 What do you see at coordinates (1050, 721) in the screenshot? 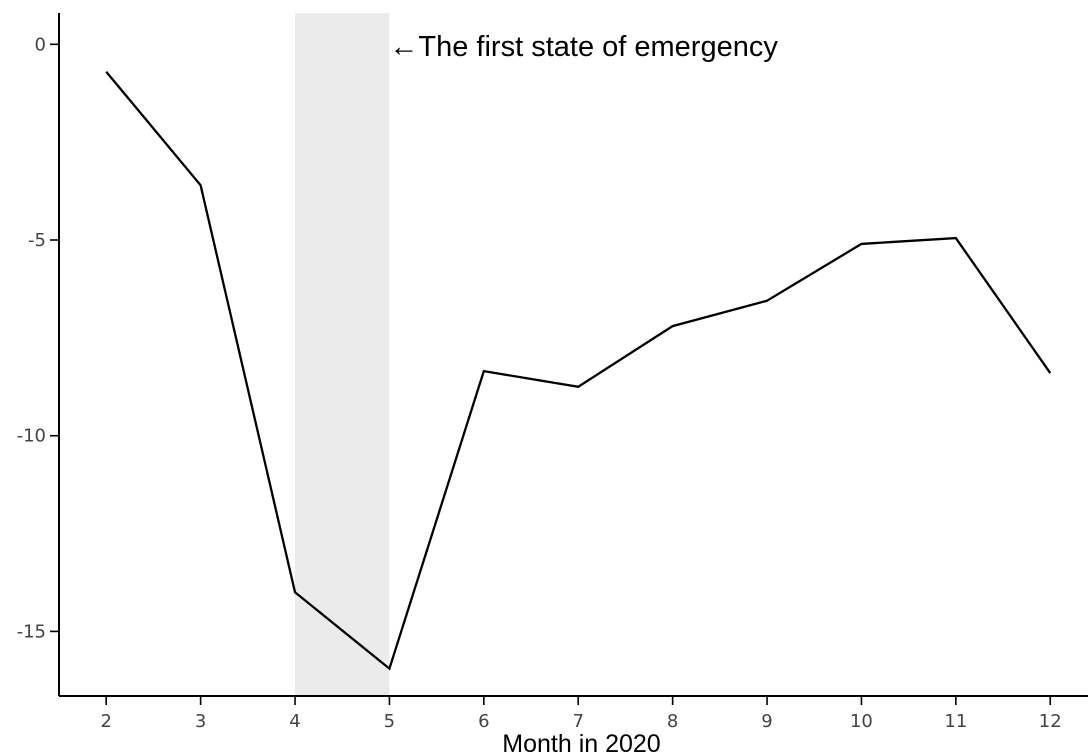
I see `x-tick-label: 12` at bounding box center [1050, 721].